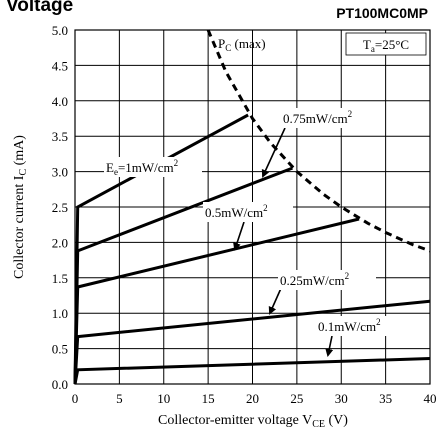  What do you see at coordinates (60, 101) in the screenshot?
I see `y-tick-label: 4.0` at bounding box center [60, 101].